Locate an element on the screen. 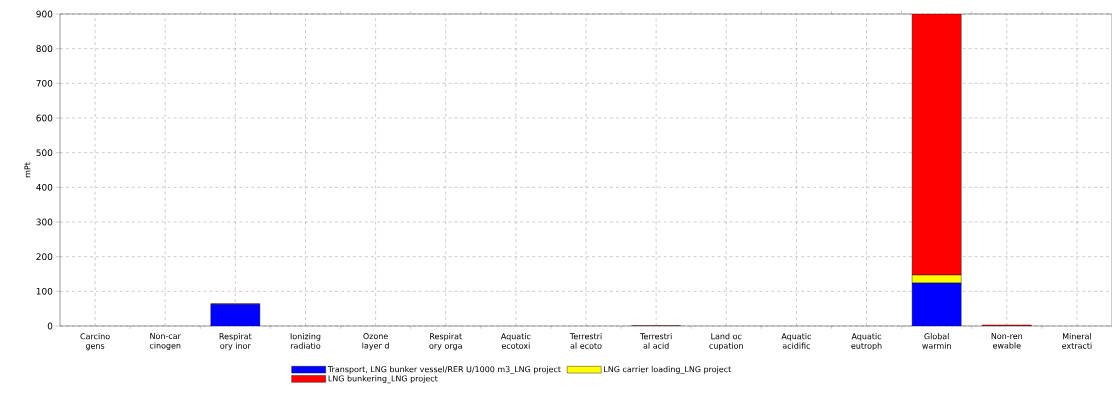  y-tick-label: 400 is located at coordinates (44, 187).